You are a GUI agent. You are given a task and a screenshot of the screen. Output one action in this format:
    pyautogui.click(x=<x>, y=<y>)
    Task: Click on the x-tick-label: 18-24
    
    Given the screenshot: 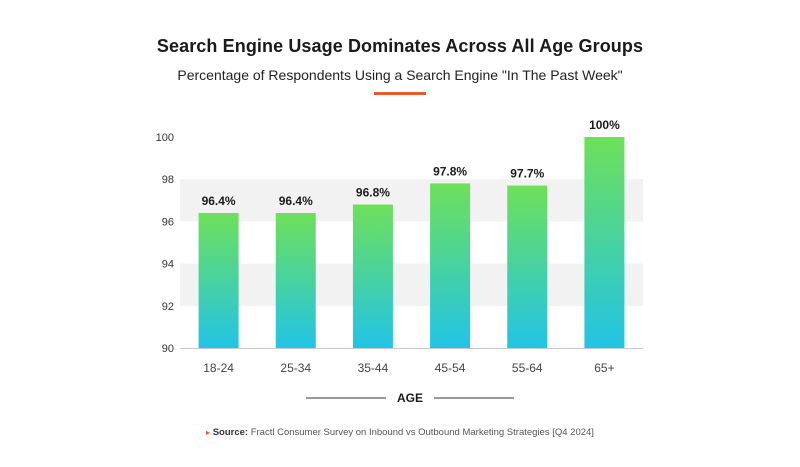 What is the action you would take?
    pyautogui.click(x=218, y=368)
    